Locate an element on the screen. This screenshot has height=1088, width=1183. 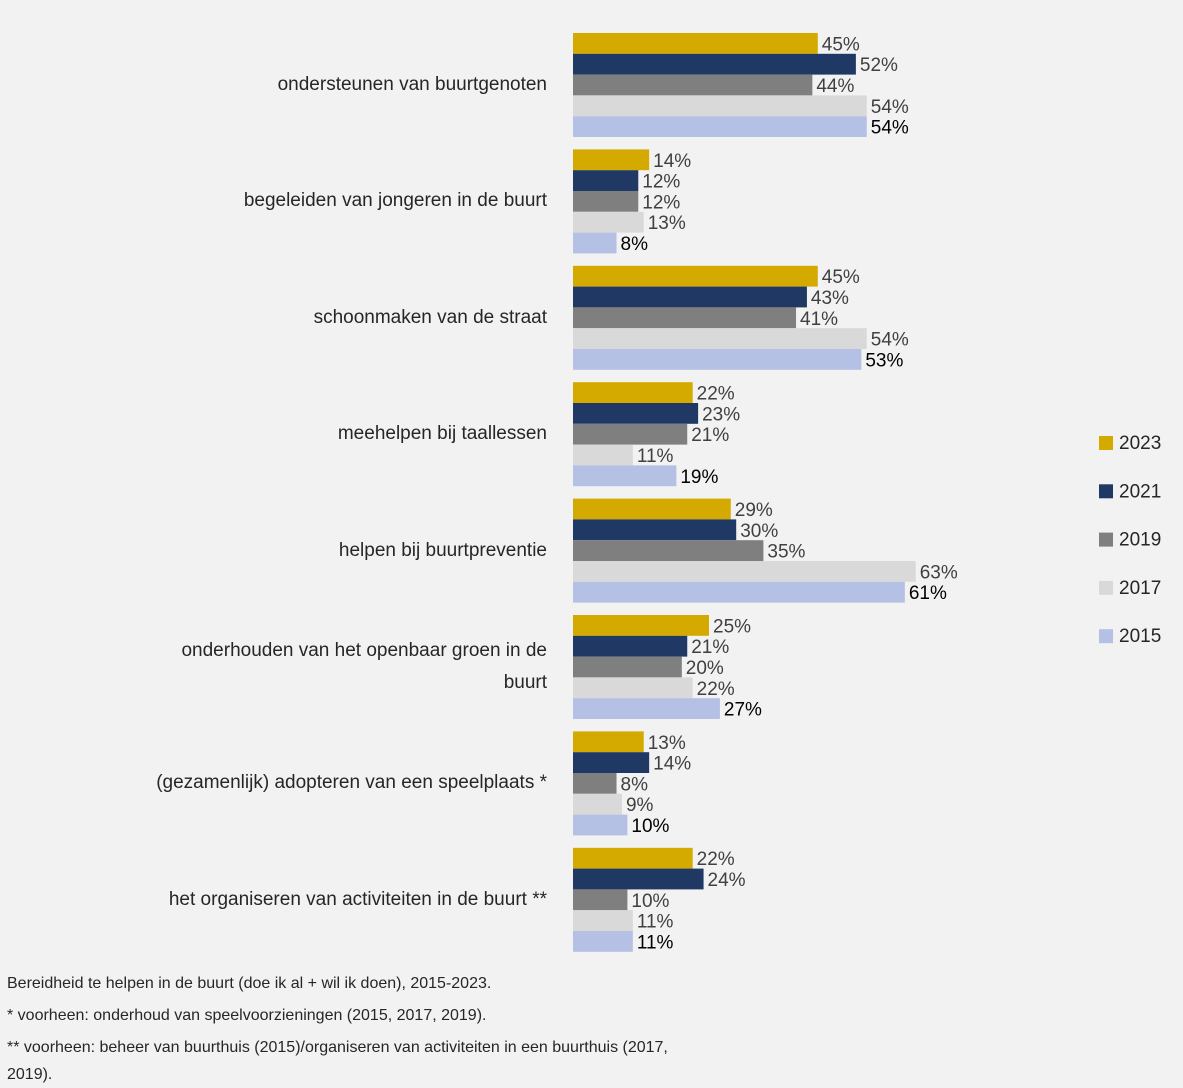
value-label: 27% is located at coordinates (743, 710).